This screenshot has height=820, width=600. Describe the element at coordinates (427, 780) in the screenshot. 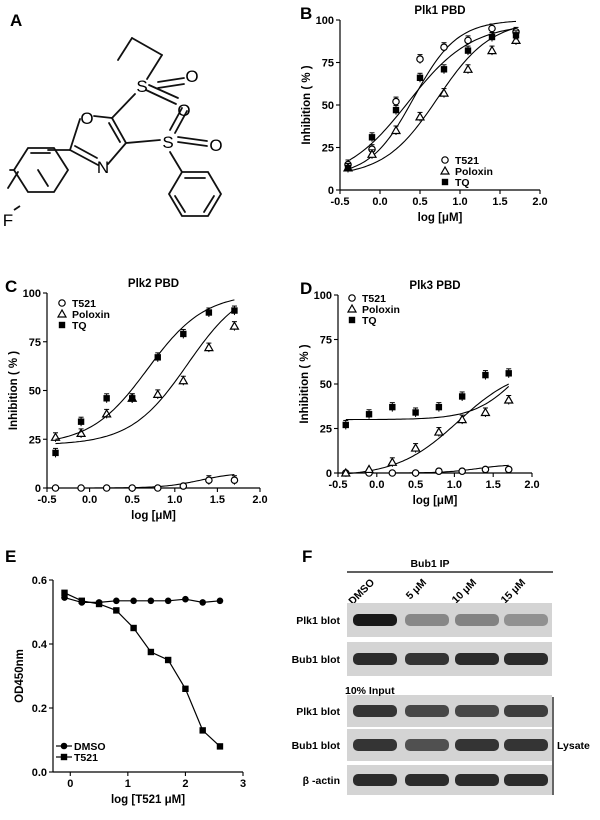

I see `blot-row: β -actin` at that location.